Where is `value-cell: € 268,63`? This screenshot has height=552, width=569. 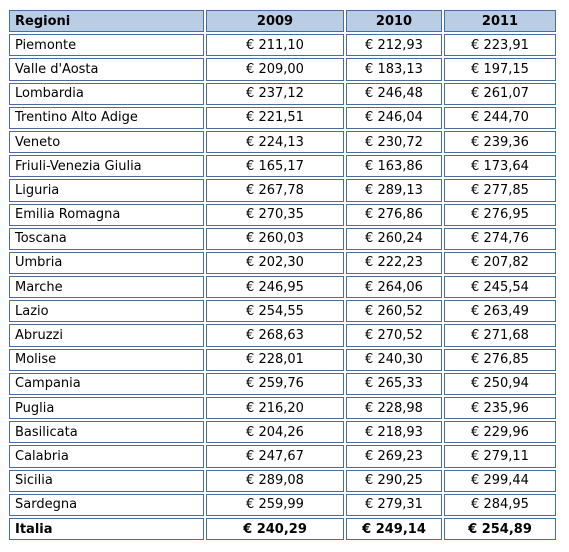 value-cell: € 268,63 is located at coordinates (275, 335).